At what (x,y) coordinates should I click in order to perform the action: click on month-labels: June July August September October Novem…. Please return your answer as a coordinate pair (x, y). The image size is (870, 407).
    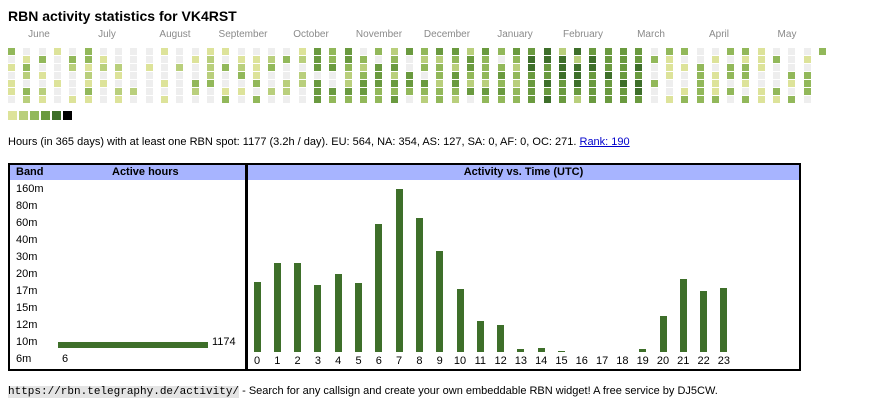
    Looking at the image, I should click on (435, 36).